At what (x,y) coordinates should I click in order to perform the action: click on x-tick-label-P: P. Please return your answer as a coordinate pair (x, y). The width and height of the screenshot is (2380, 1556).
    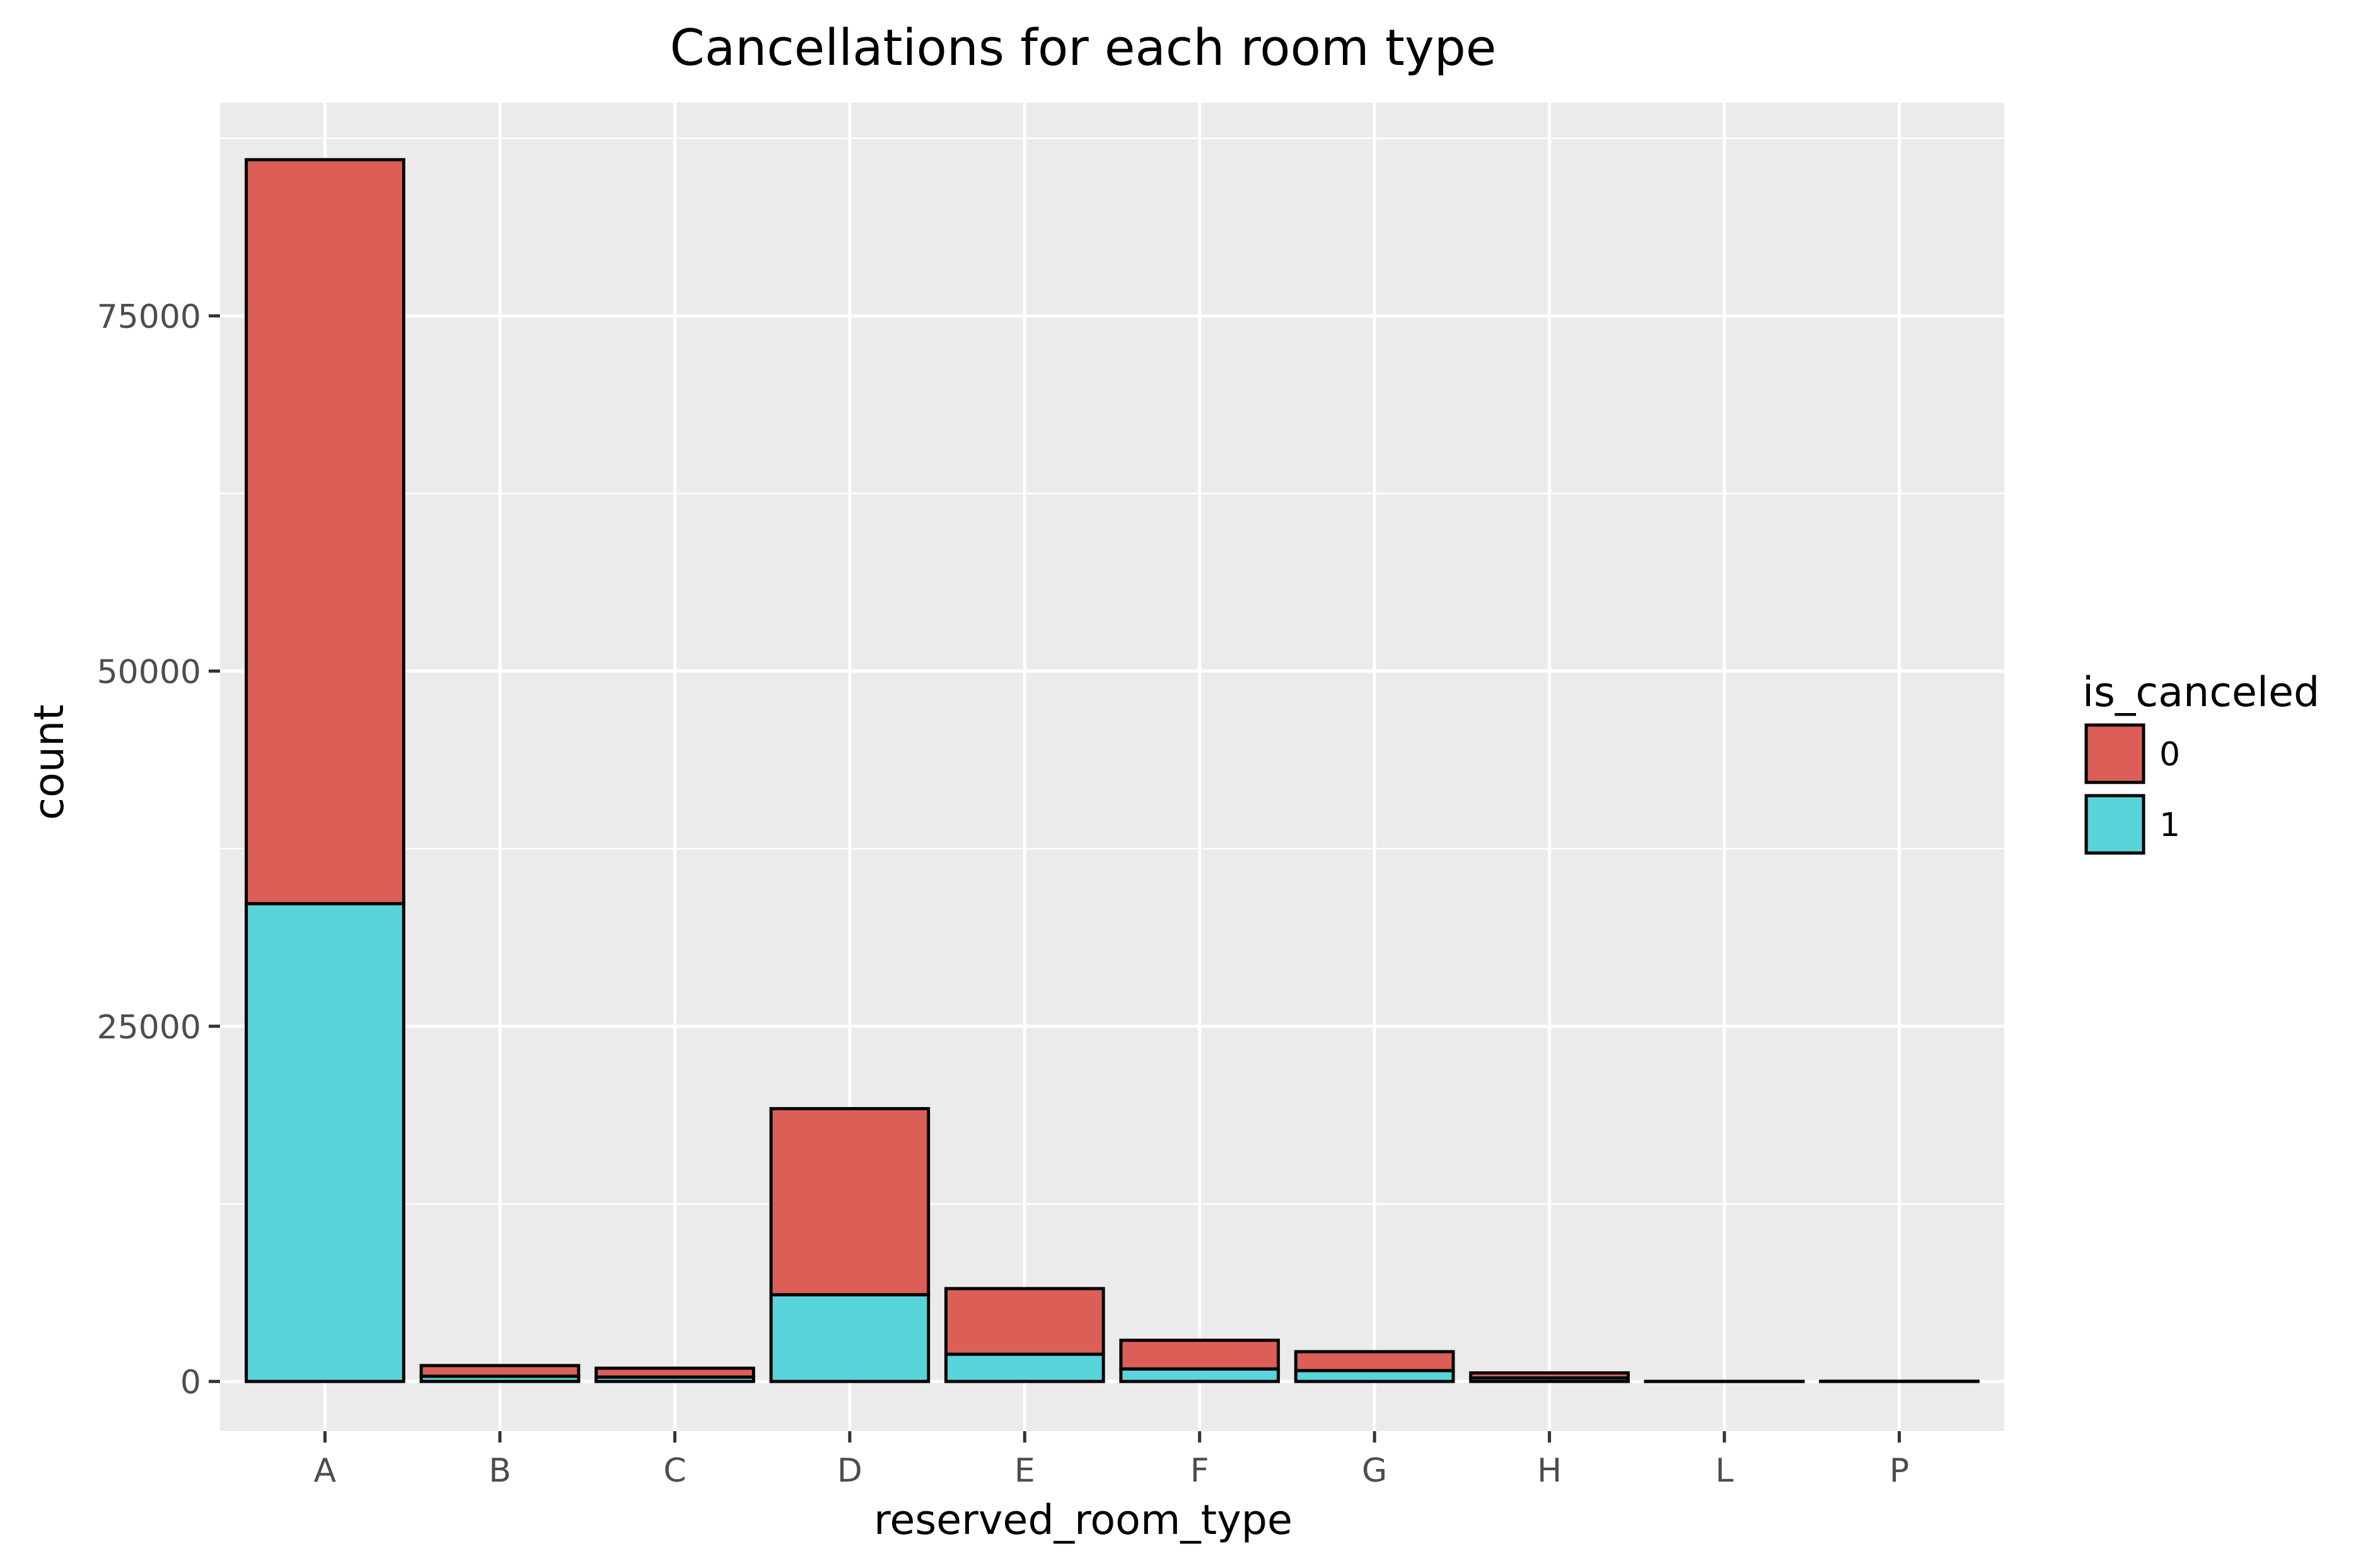
    Looking at the image, I should click on (1899, 1471).